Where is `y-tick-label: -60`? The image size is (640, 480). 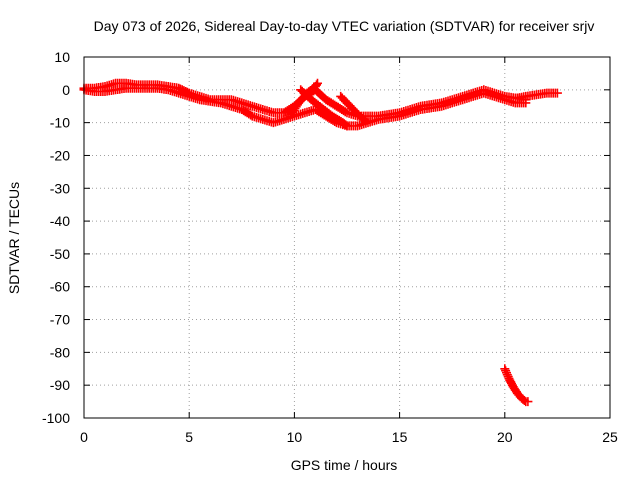
y-tick-label: -60 is located at coordinates (60, 287).